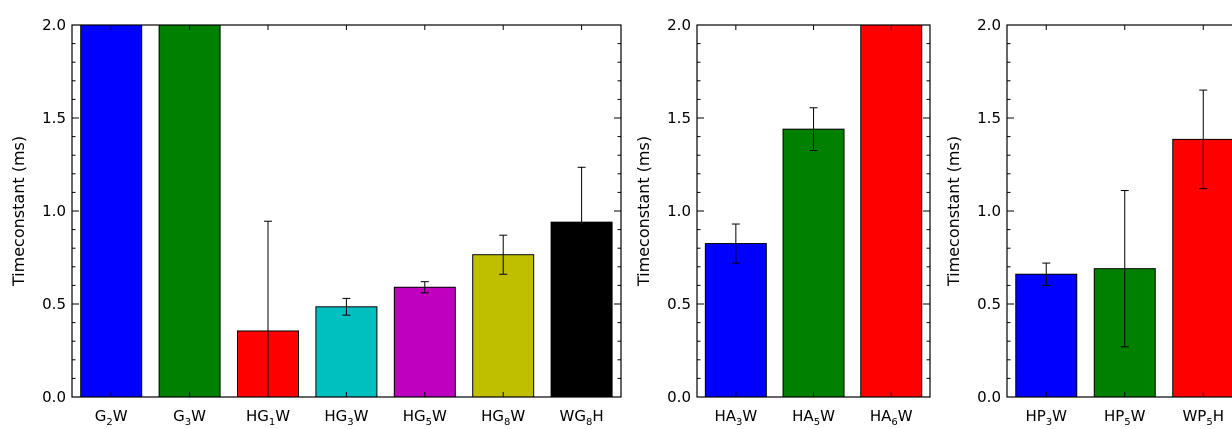  Describe the element at coordinates (1046, 417) in the screenshot. I see `x-tick-label: HP3W` at that location.